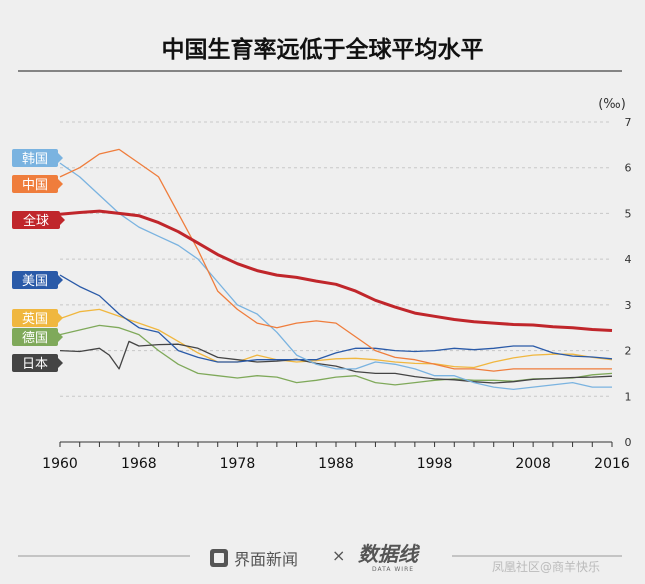  I want to click on y-tick-label-2: 2, so click(628, 351).